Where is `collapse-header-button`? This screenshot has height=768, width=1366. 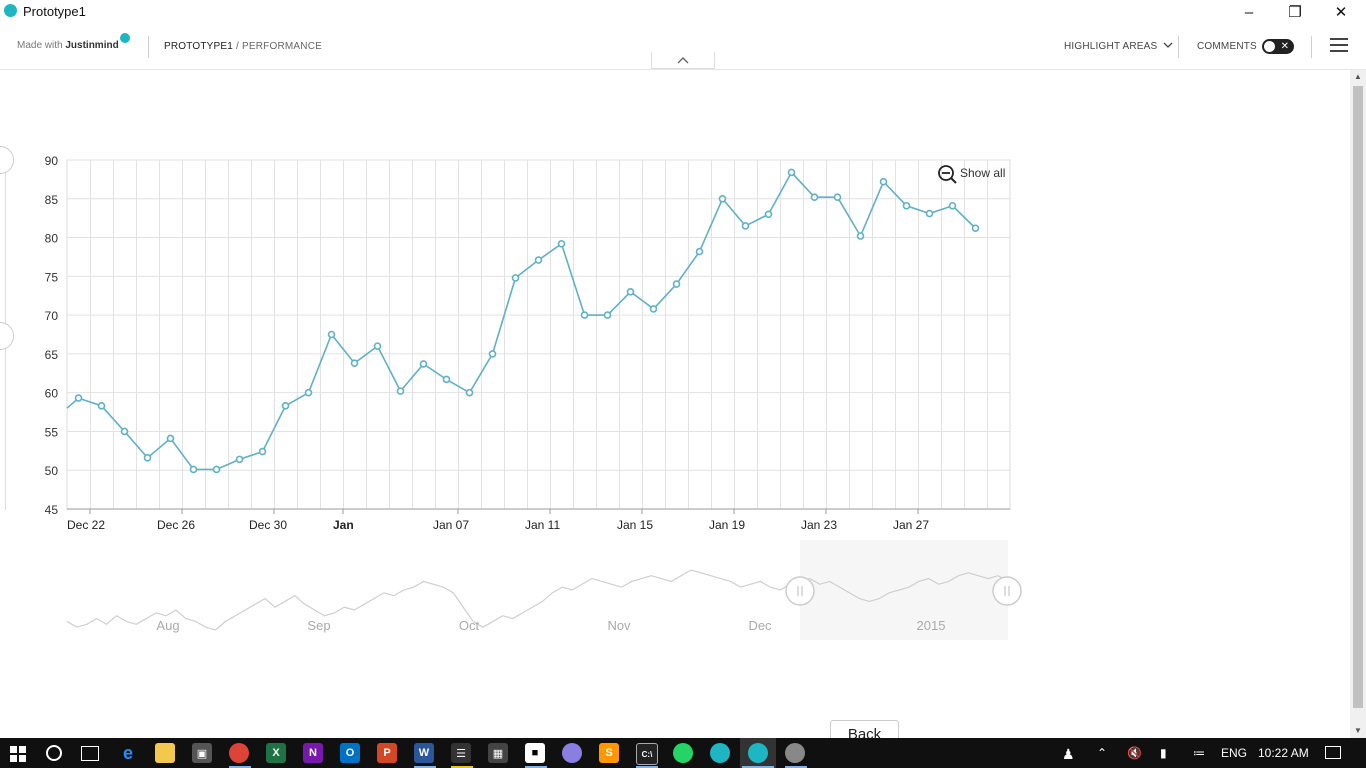
collapse-header-button is located at coordinates (683, 60).